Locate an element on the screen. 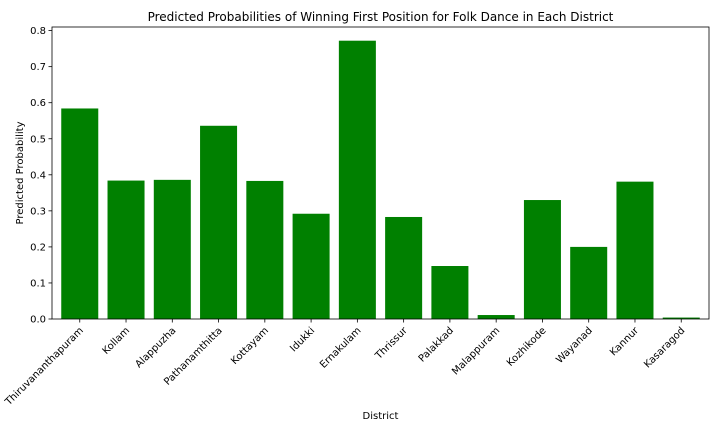 The image size is (720, 432). x-tick-label: Kannur is located at coordinates (625, 342).